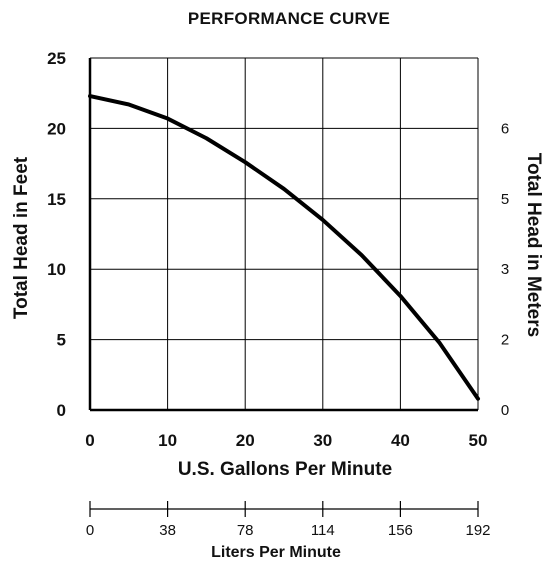  I want to click on y-tick-label: 5, so click(61, 340).